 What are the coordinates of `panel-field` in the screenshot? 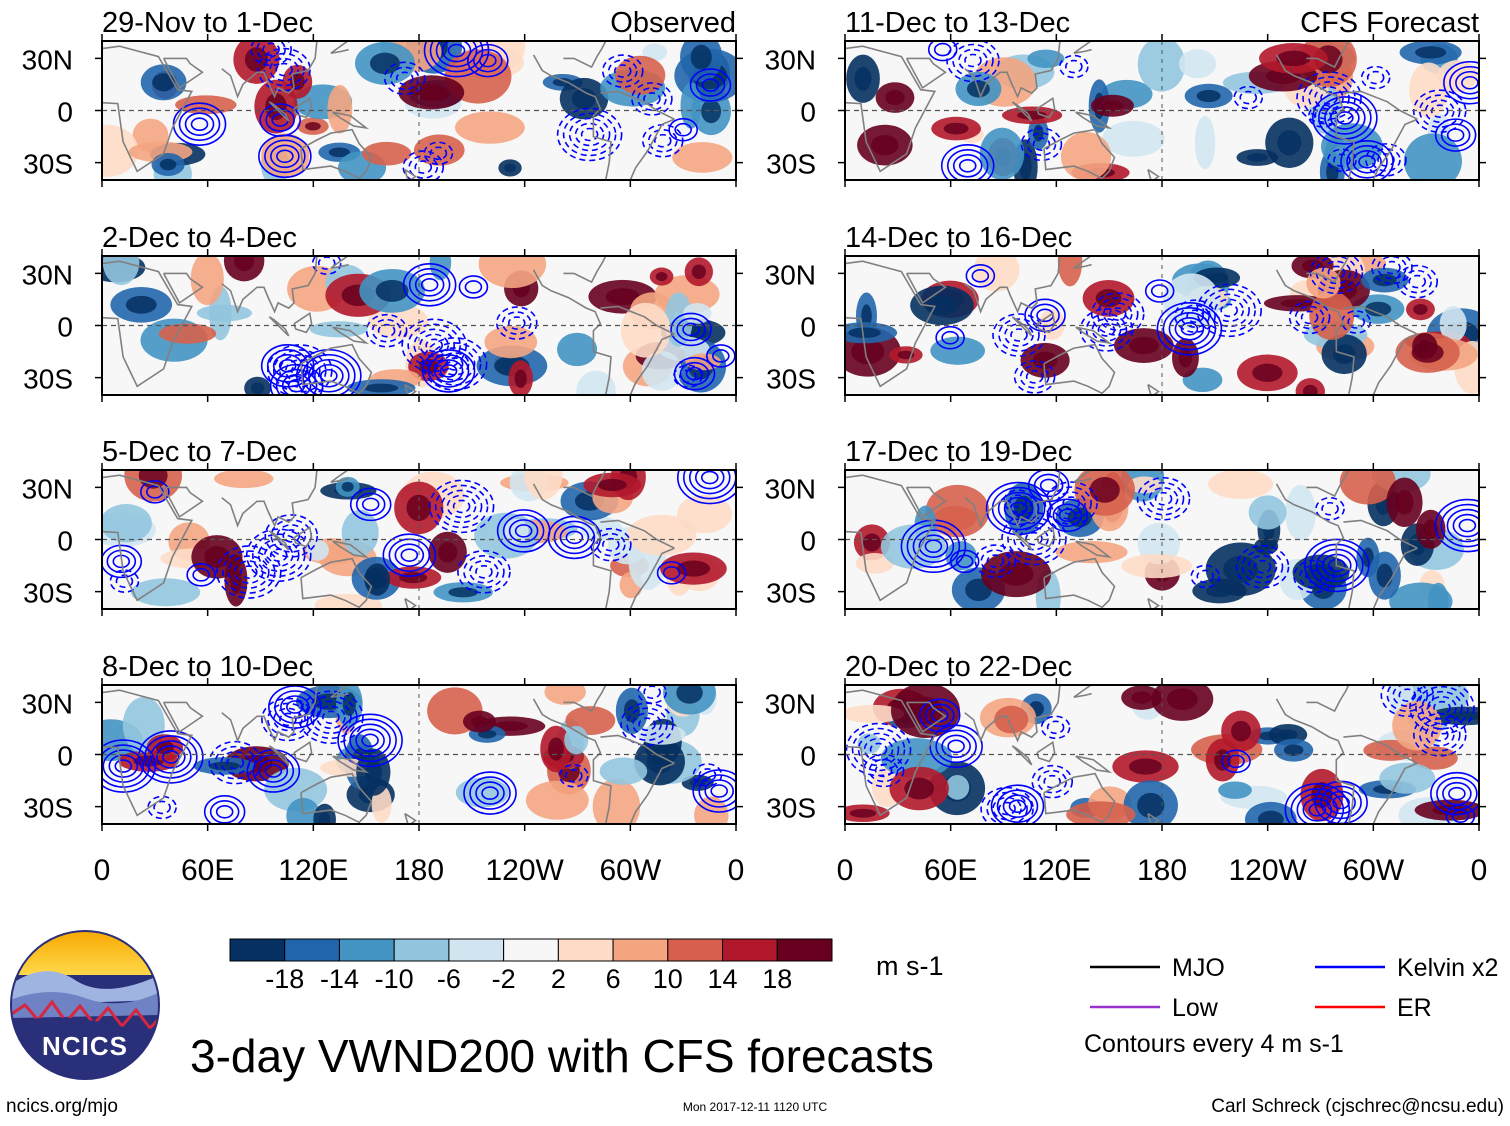 It's located at (419, 754).